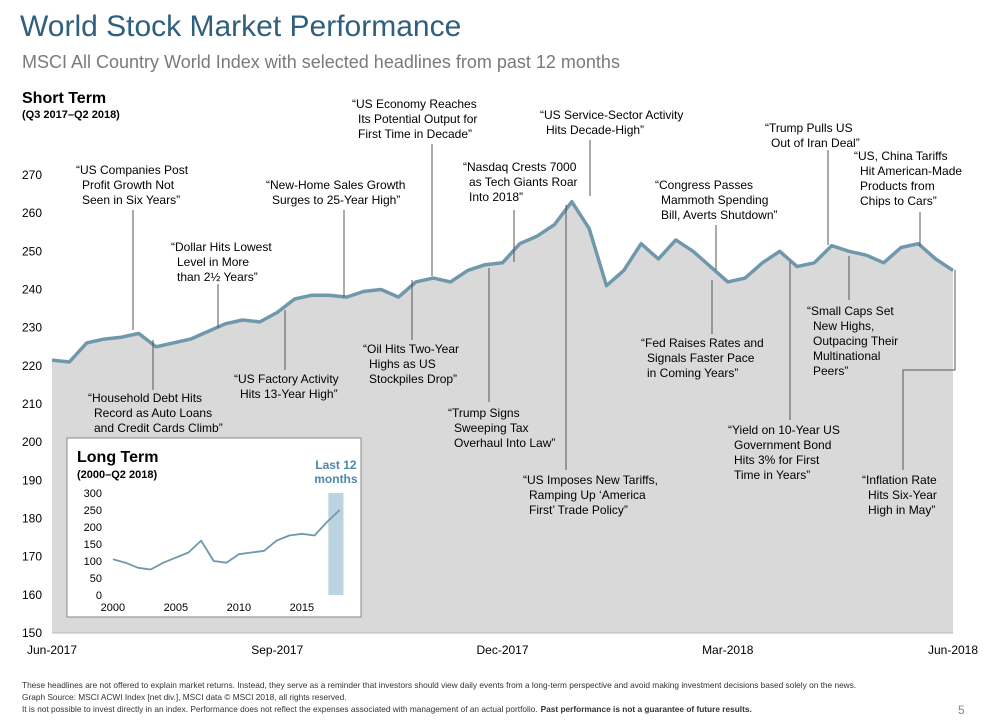 The image size is (995, 726). Describe the element at coordinates (961, 710) in the screenshot. I see `page-number: 5` at that location.